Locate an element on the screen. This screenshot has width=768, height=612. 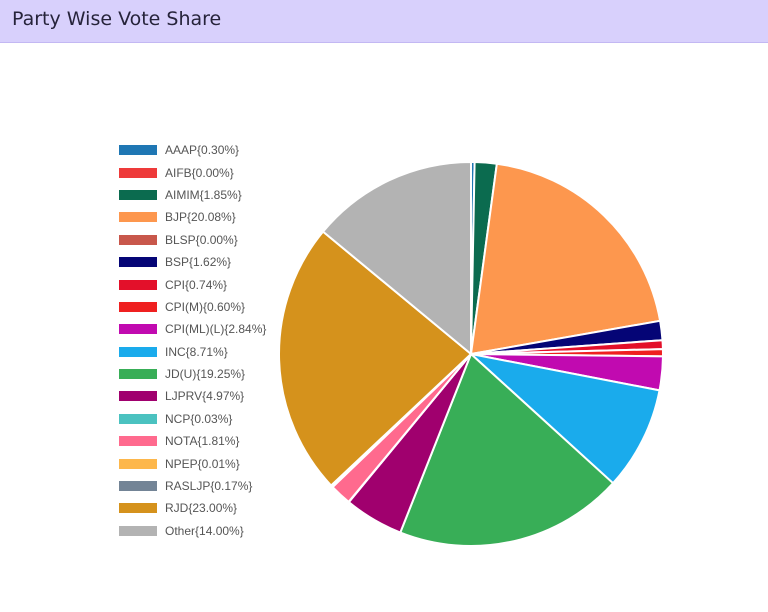
legend-item: BJP{20.08%} is located at coordinates (192, 217).